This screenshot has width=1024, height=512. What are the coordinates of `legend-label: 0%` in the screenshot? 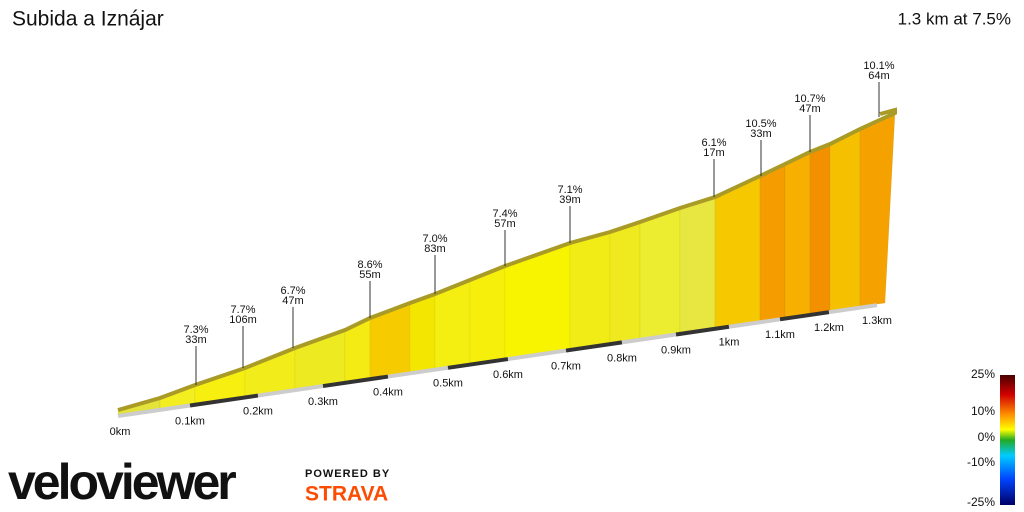 It's located at (987, 437).